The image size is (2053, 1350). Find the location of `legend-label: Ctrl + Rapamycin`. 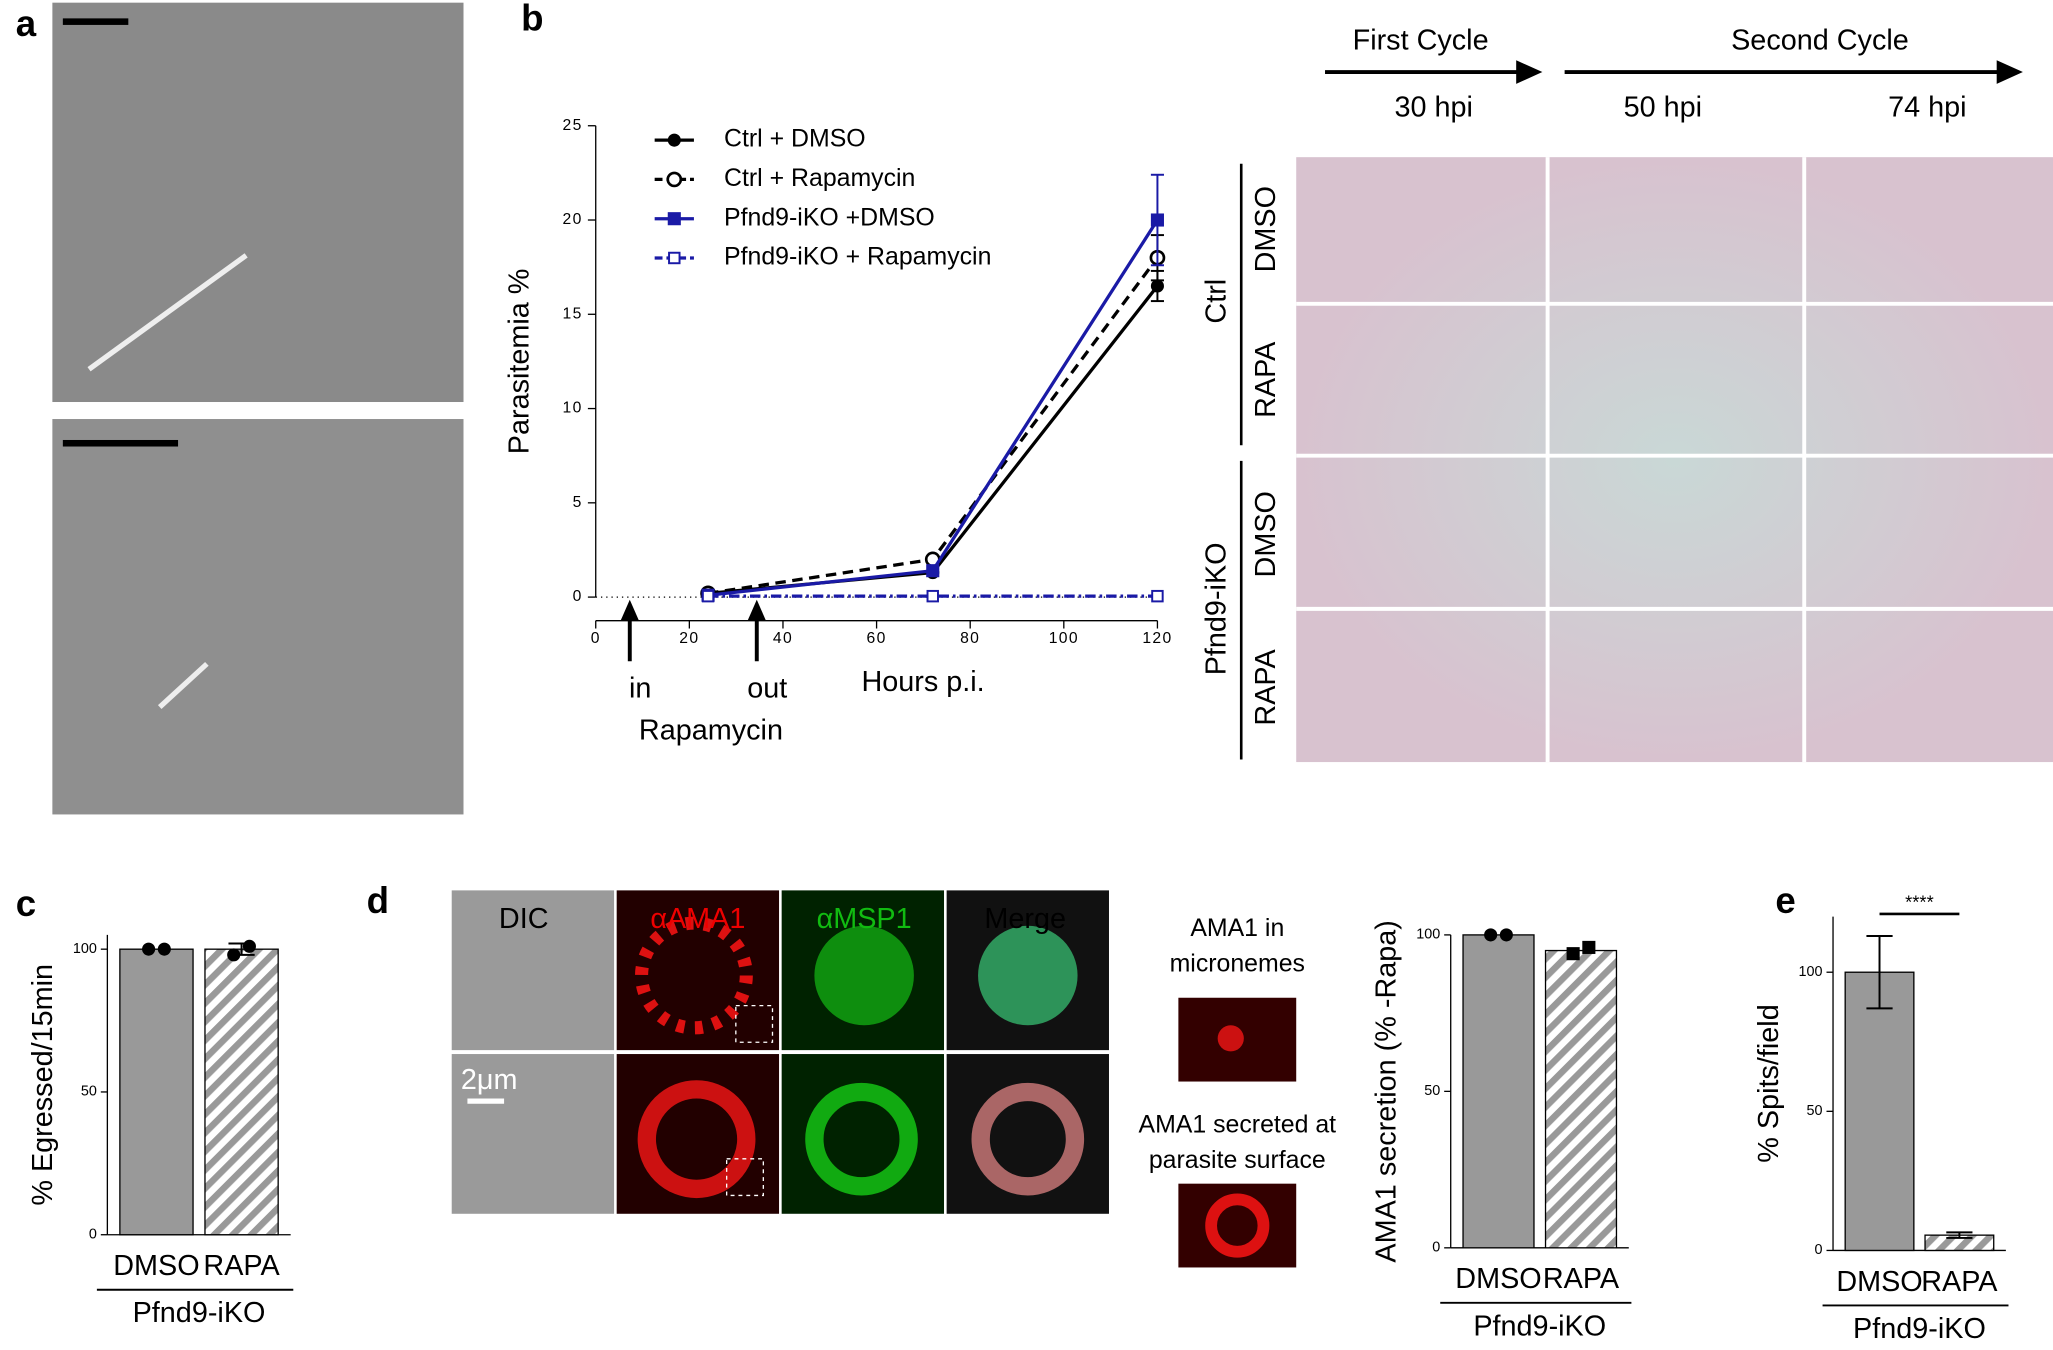

legend-label: Ctrl + Rapamycin is located at coordinates (819, 178).